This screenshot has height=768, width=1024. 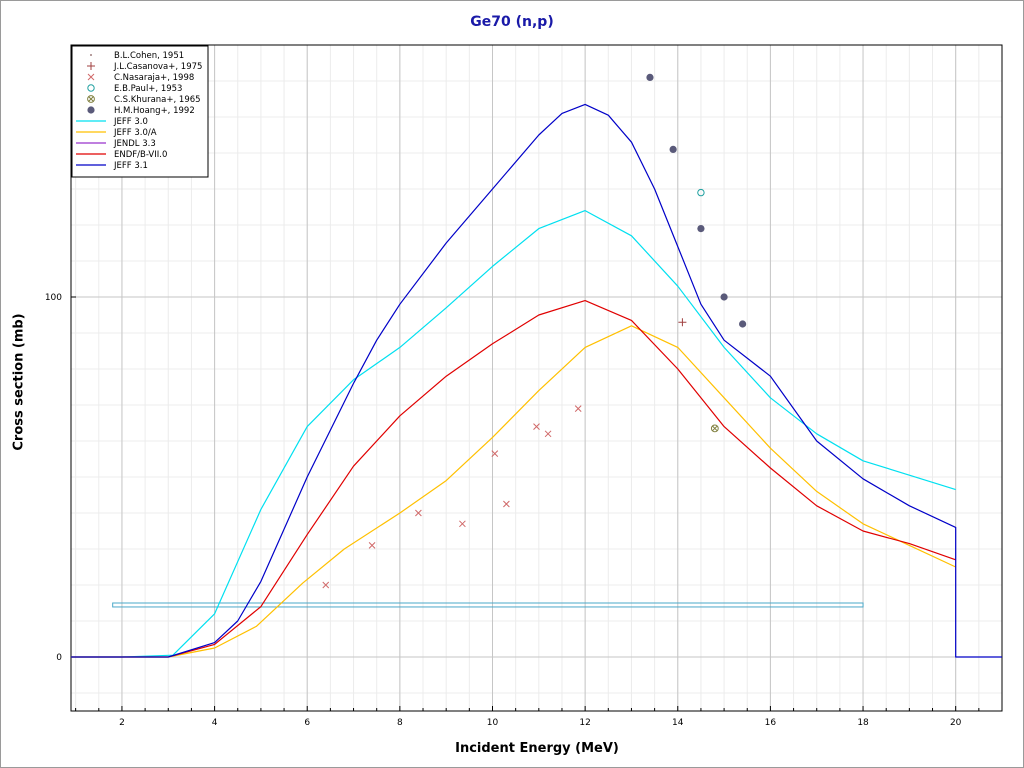 I want to click on legend-label: J.L.Casanova+, 1975, so click(x=157, y=67).